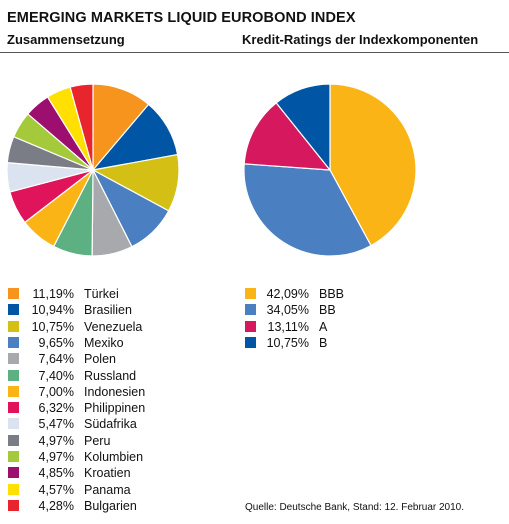  Describe the element at coordinates (52, 310) in the screenshot. I see `legend-percentage: 10,94%` at that location.